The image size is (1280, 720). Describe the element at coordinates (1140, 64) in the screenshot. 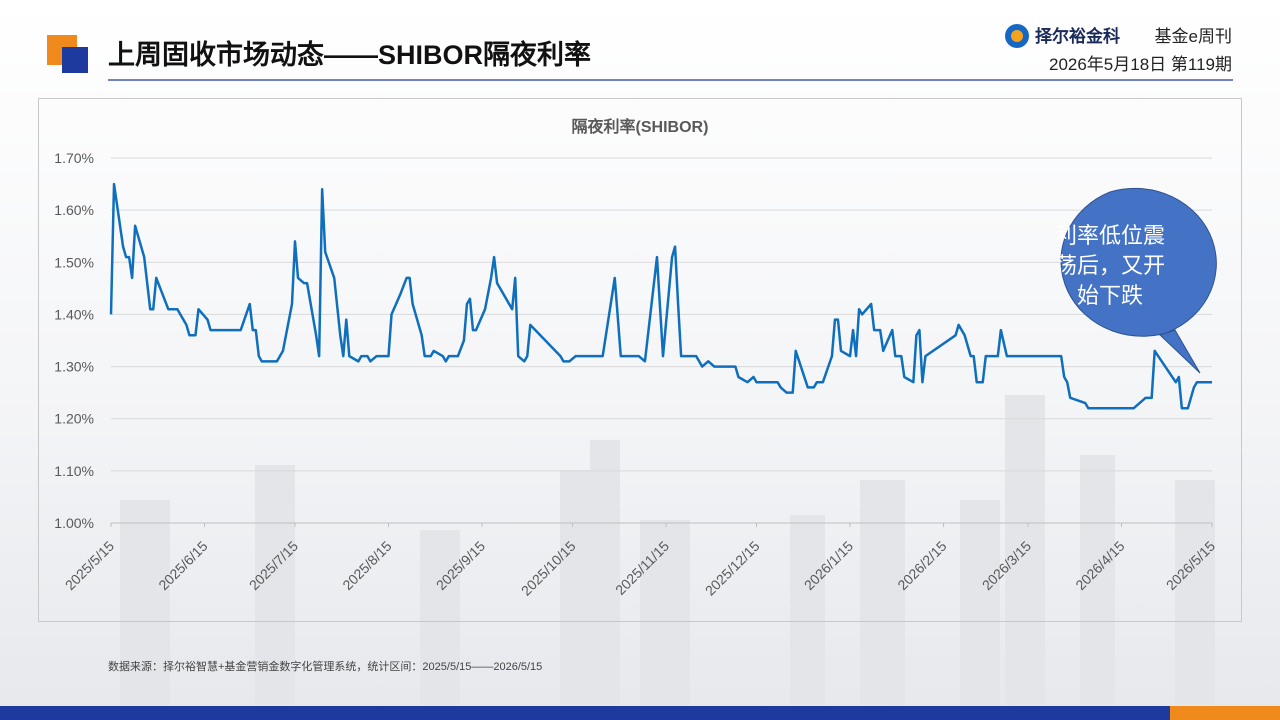

I see `issue: 2026年5月18日 第119期` at that location.